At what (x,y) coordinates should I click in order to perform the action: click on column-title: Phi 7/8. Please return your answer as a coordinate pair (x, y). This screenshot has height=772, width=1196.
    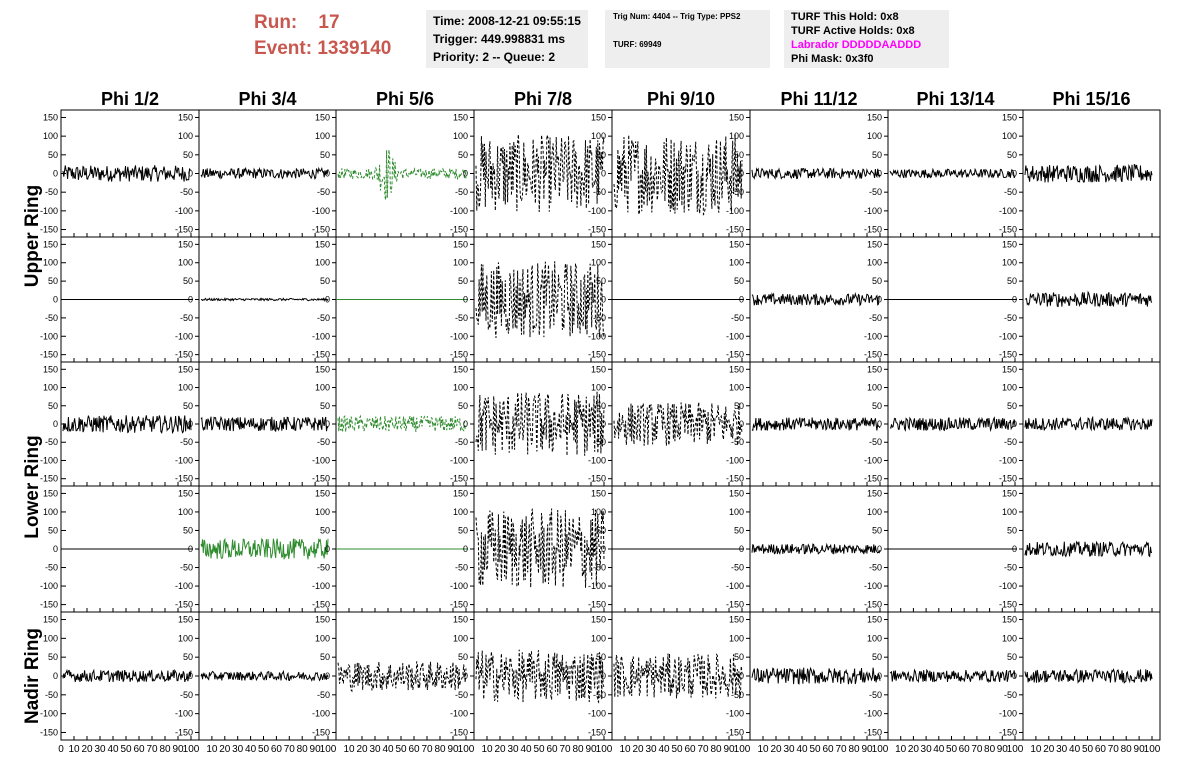
    Looking at the image, I should click on (543, 99).